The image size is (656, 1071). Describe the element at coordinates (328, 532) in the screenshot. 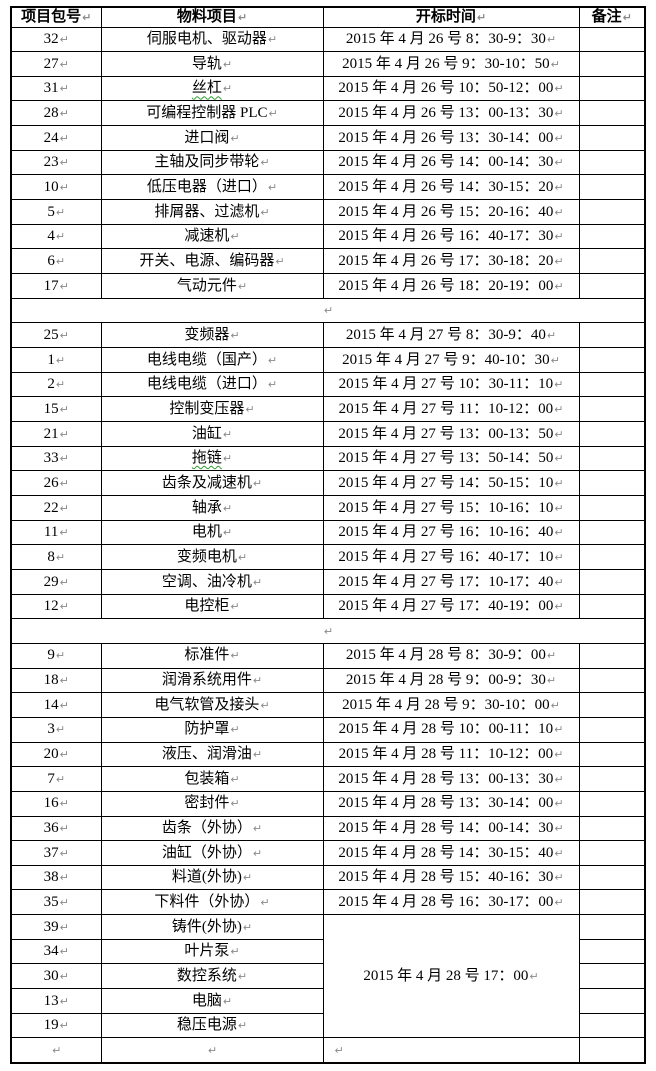

I see `table-row: 11↵ 电机↵ 2015 年 4 月 27 号 16：10-16：40↵` at that location.